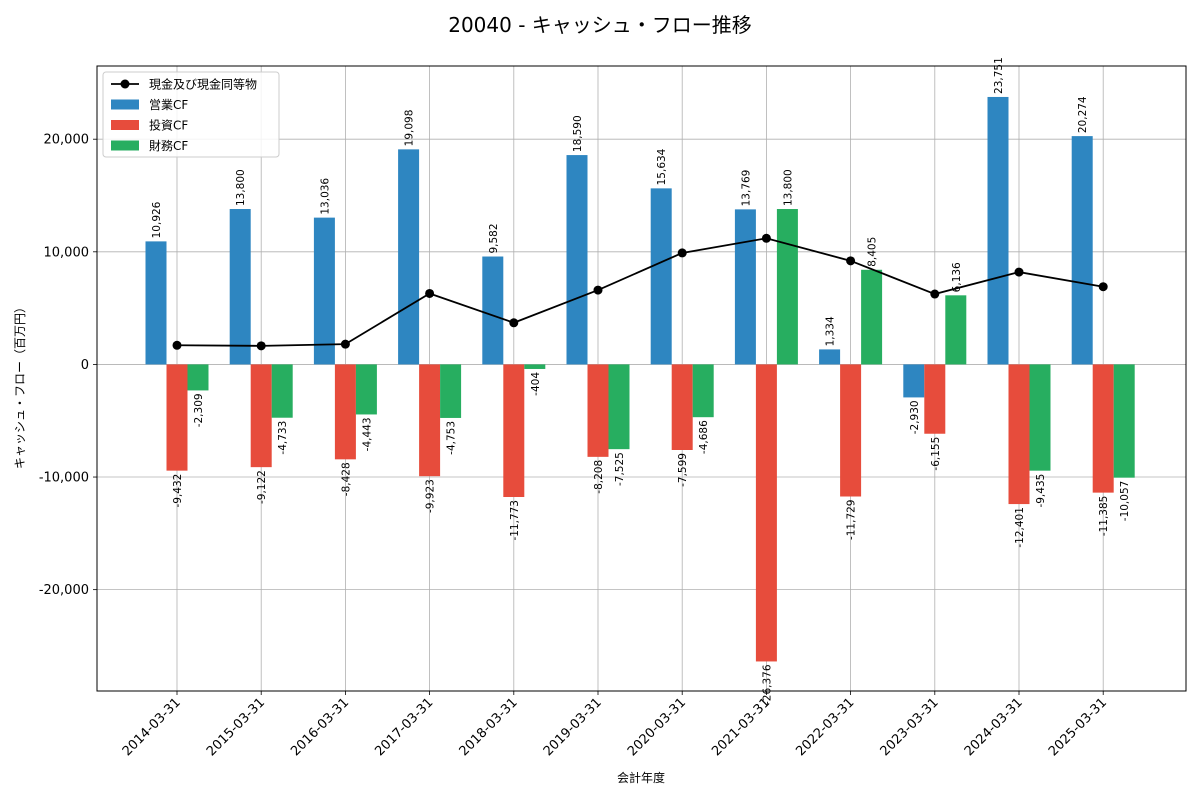 This screenshot has height=800, width=1200. Describe the element at coordinates (662, 166) in the screenshot. I see `bar-value-label: 15,634` at that location.